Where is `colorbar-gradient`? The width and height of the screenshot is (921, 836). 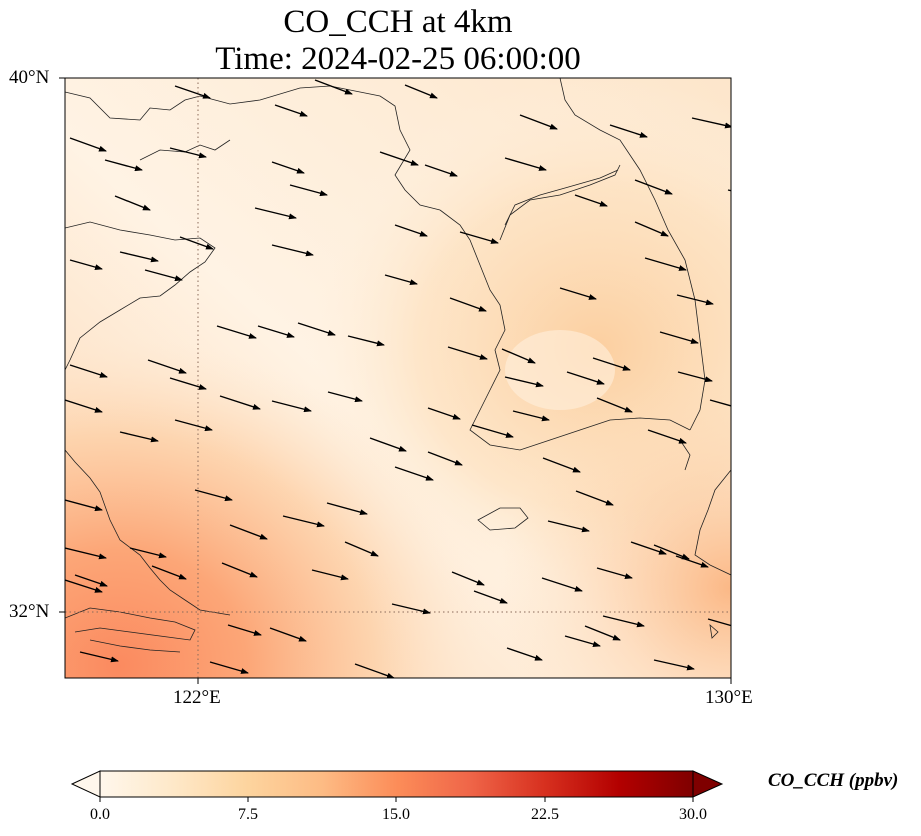
colorbar-gradient is located at coordinates (396, 784).